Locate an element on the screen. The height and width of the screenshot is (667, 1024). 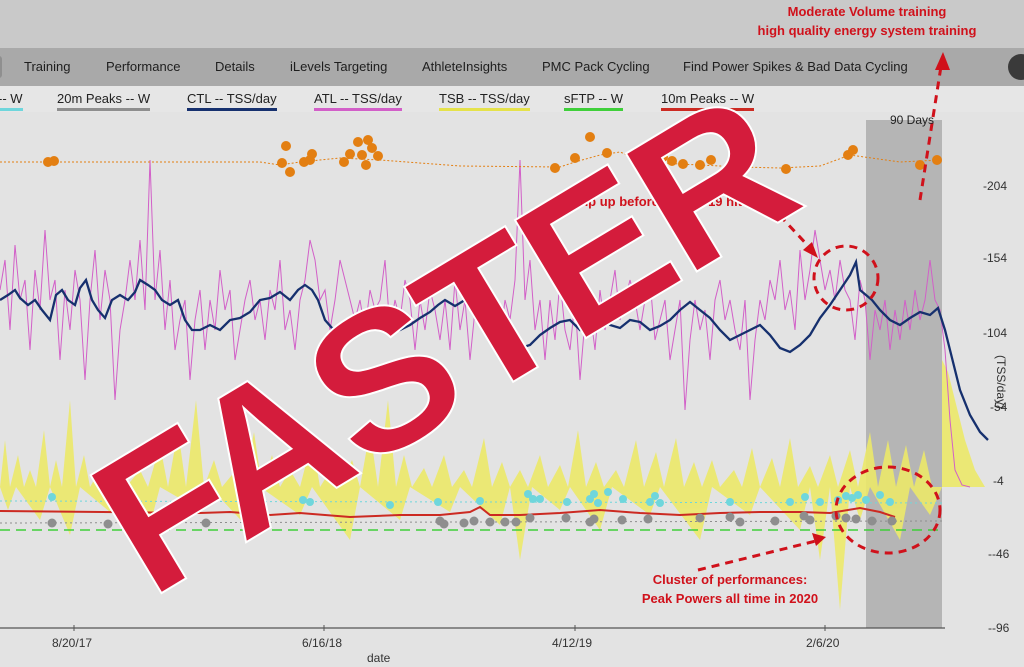
legend-item-ctl: CTL -- TSS/day is located at coordinates (232, 101).